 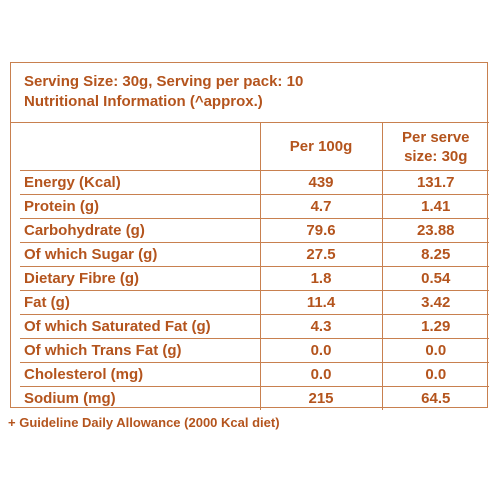 I want to click on per-serve-value: 1.29, so click(x=435, y=326).